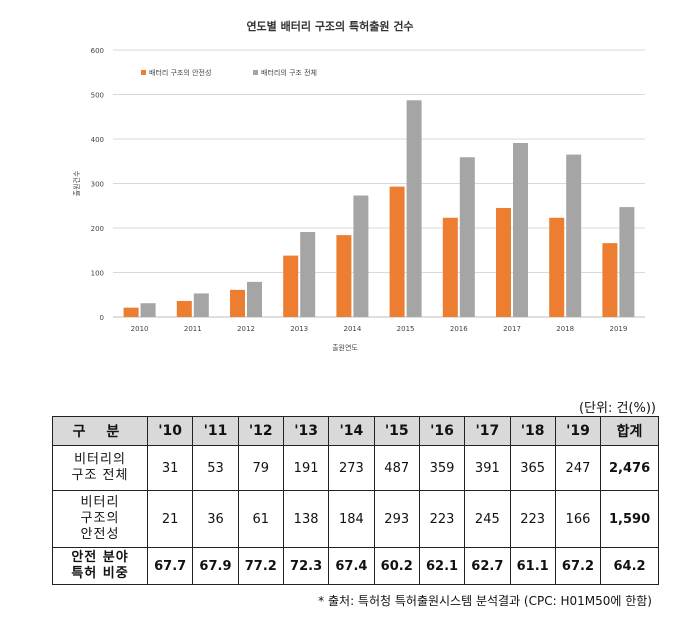 This screenshot has width=680, height=621. I want to click on x-axis-title: 출원연도, so click(345, 347).